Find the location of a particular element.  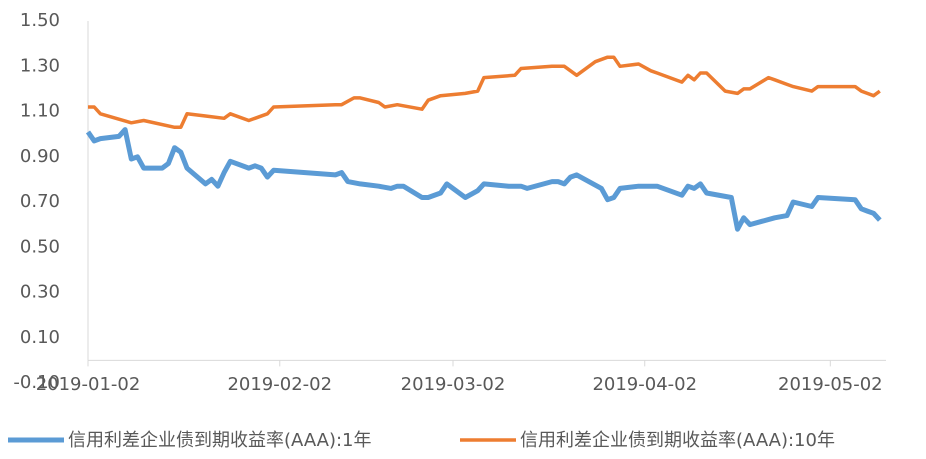

x-tick-label: 2019-05-02 is located at coordinates (830, 384).